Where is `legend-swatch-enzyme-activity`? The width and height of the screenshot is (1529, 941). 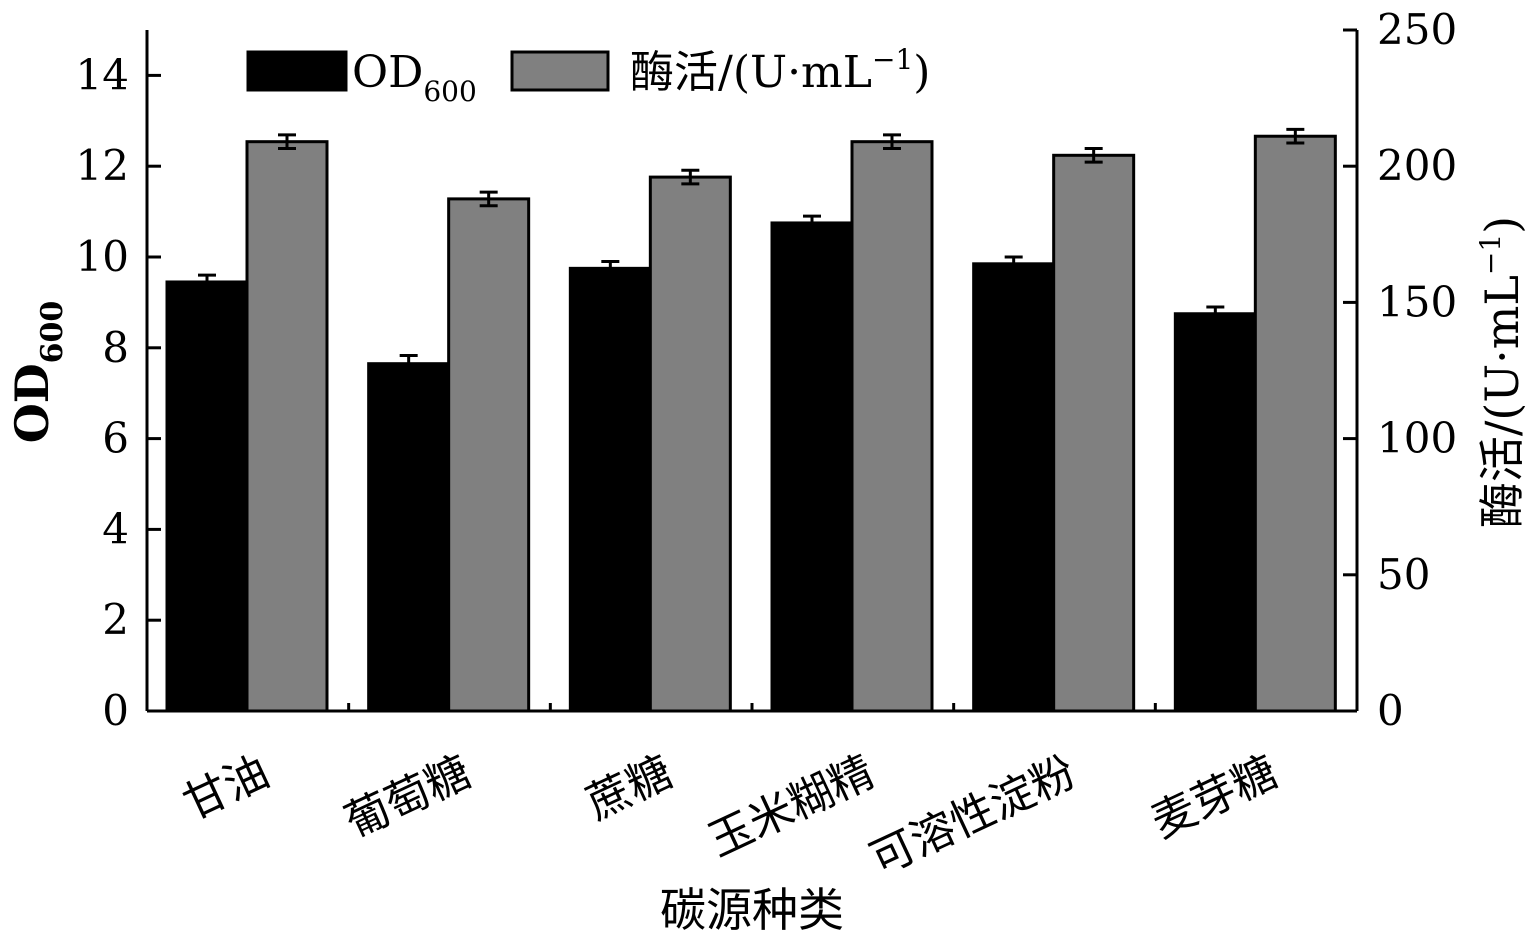 legend-swatch-enzyme-activity is located at coordinates (560, 71).